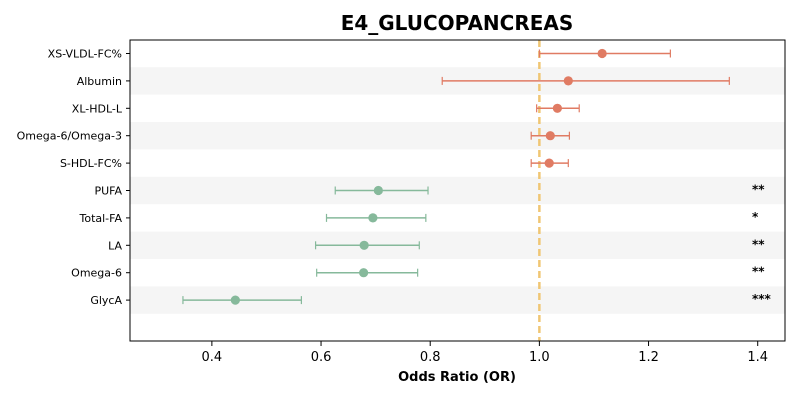 This screenshot has height=400, width=800. What do you see at coordinates (108, 191) in the screenshot?
I see `y-tick-label: PUFA` at bounding box center [108, 191].